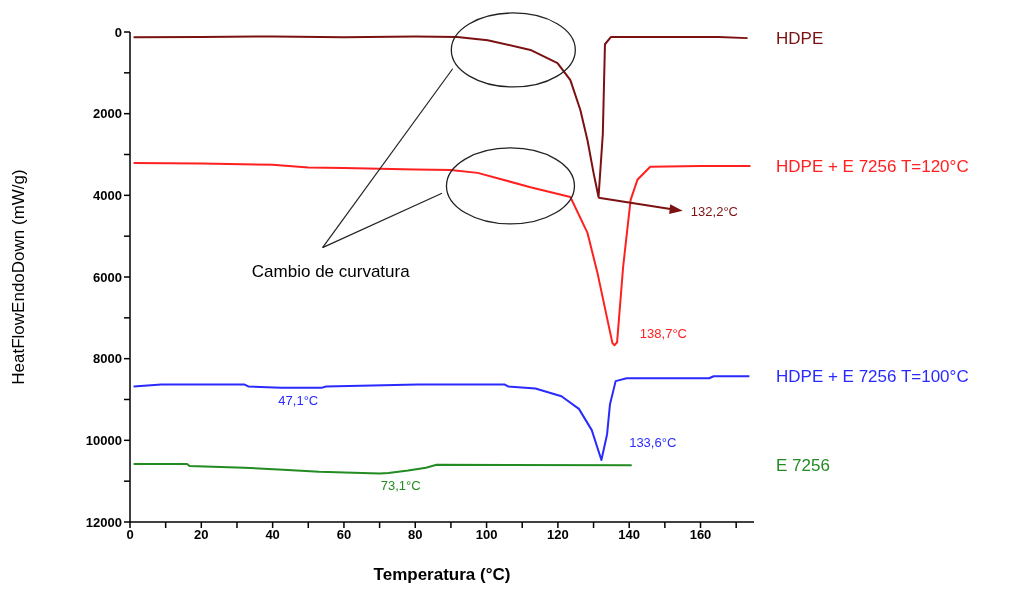 The width and height of the screenshot is (1032, 593). What do you see at coordinates (442, 574) in the screenshot?
I see `x-axis-title: Temperatura (°C)` at bounding box center [442, 574].